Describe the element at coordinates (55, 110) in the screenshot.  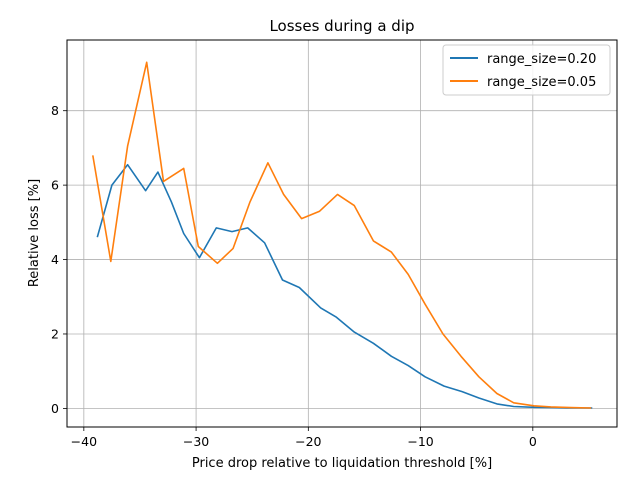
I see `y-tick-label: 8` at that location.